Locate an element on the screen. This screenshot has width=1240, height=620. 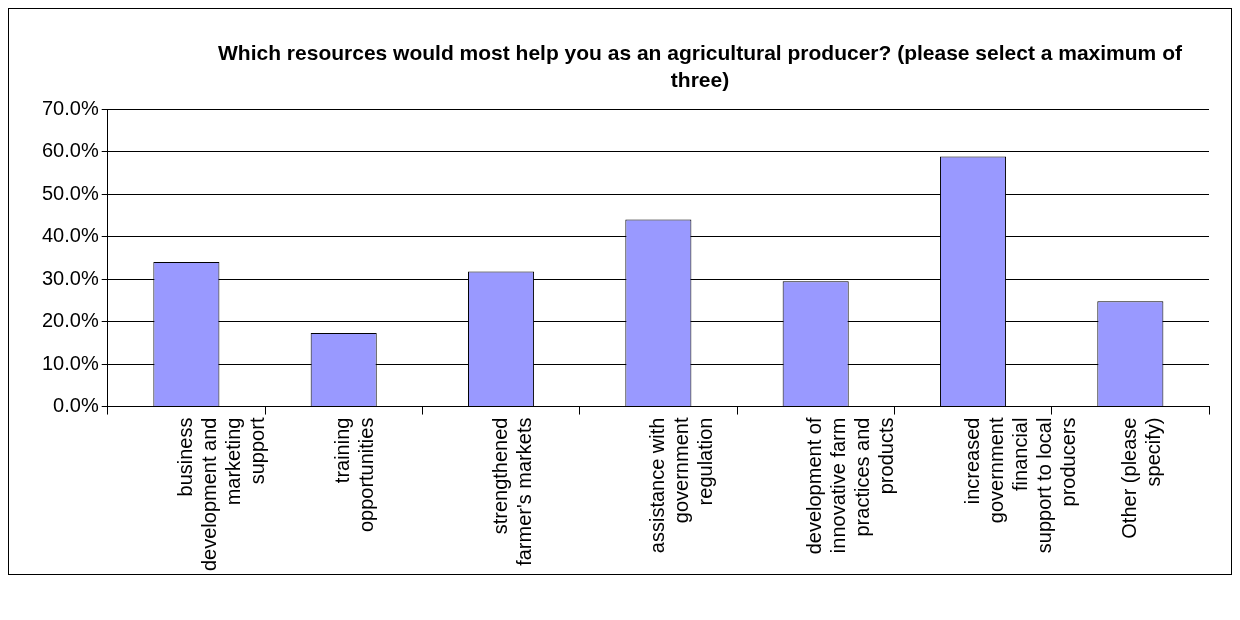
x-tick-label: Other (please specify) is located at coordinates (1140, 478).